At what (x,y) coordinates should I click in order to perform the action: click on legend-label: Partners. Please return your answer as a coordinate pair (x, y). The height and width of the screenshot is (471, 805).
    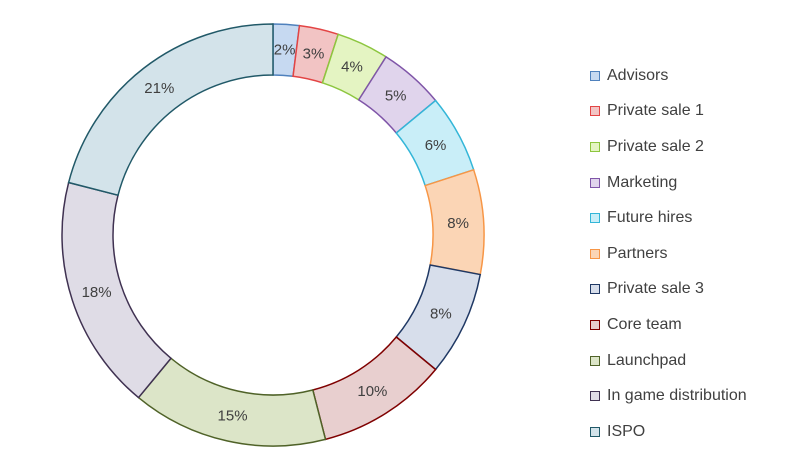
    Looking at the image, I should click on (637, 253).